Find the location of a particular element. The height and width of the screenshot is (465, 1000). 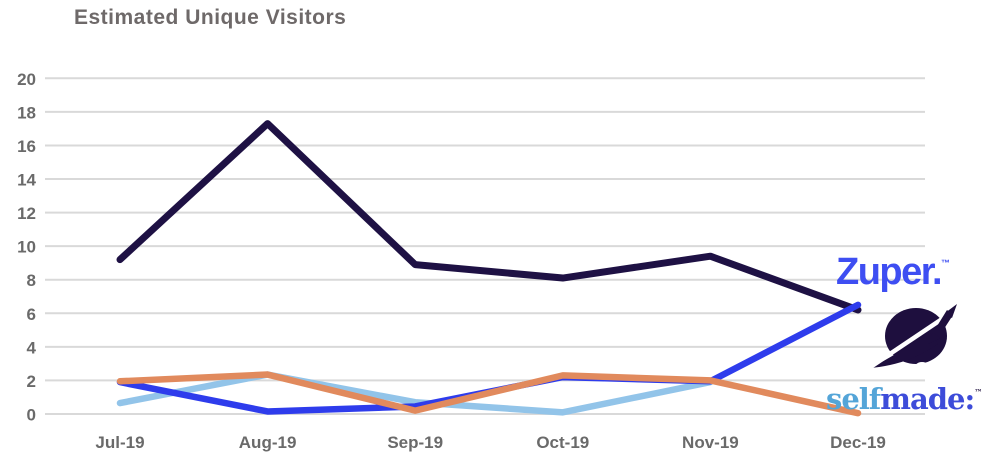

zuper-logo: Zuper.™ is located at coordinates (893, 267).